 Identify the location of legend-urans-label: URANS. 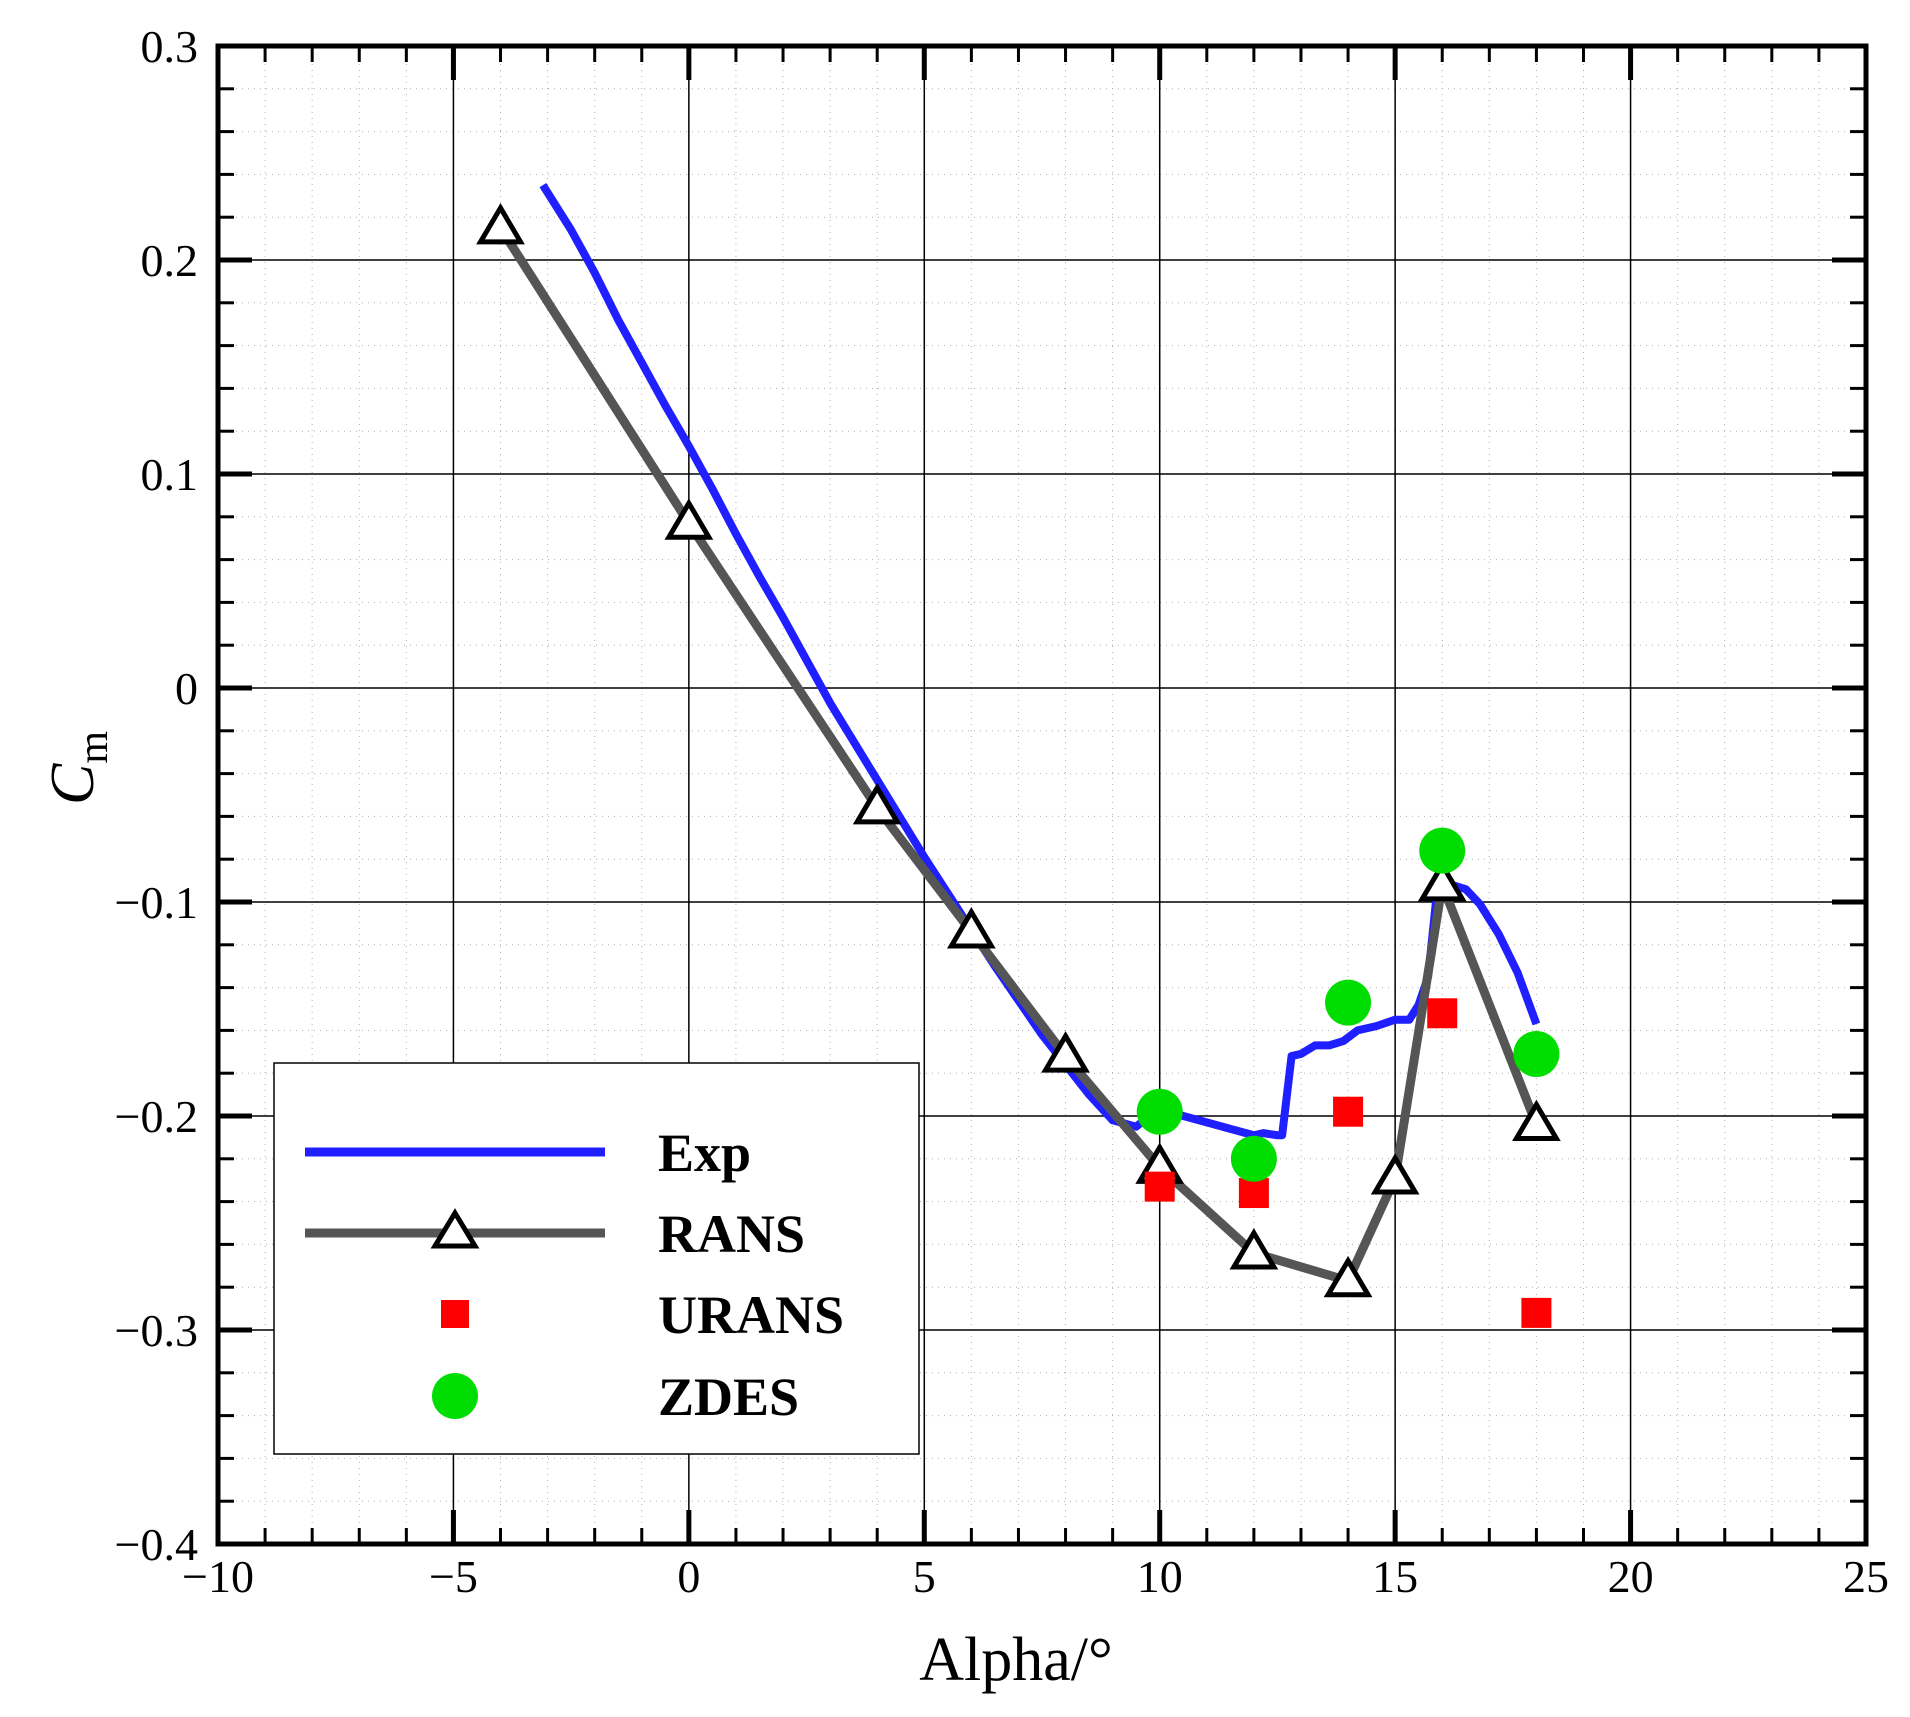
(751, 1315).